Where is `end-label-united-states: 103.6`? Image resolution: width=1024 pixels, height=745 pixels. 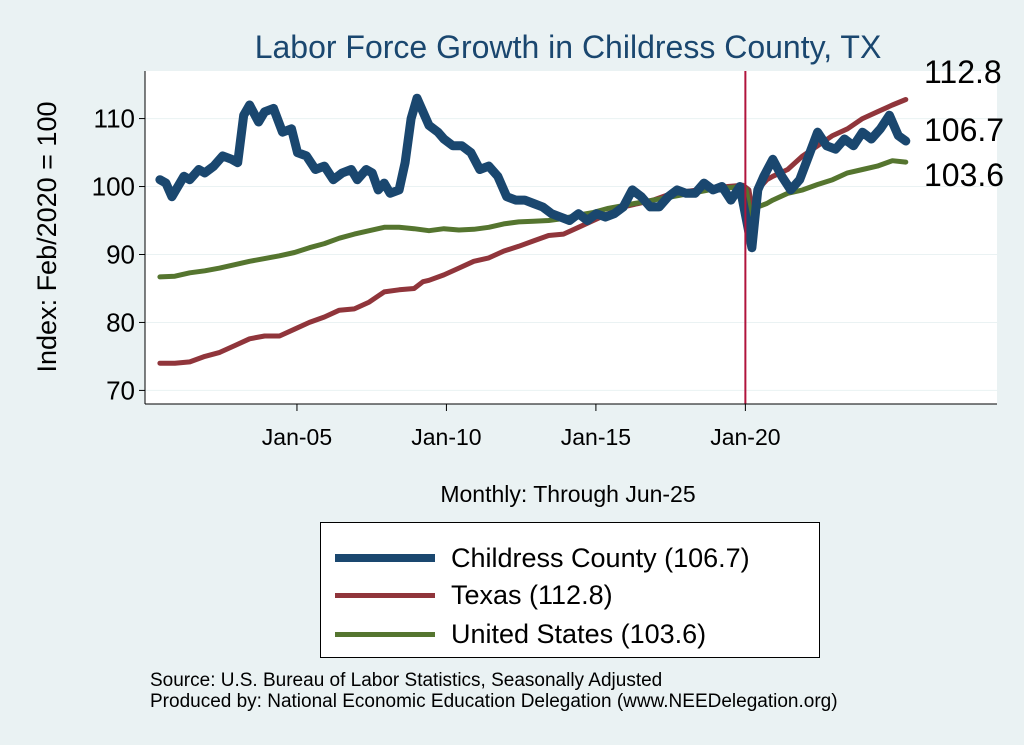
end-label-united-states: 103.6 is located at coordinates (964, 175).